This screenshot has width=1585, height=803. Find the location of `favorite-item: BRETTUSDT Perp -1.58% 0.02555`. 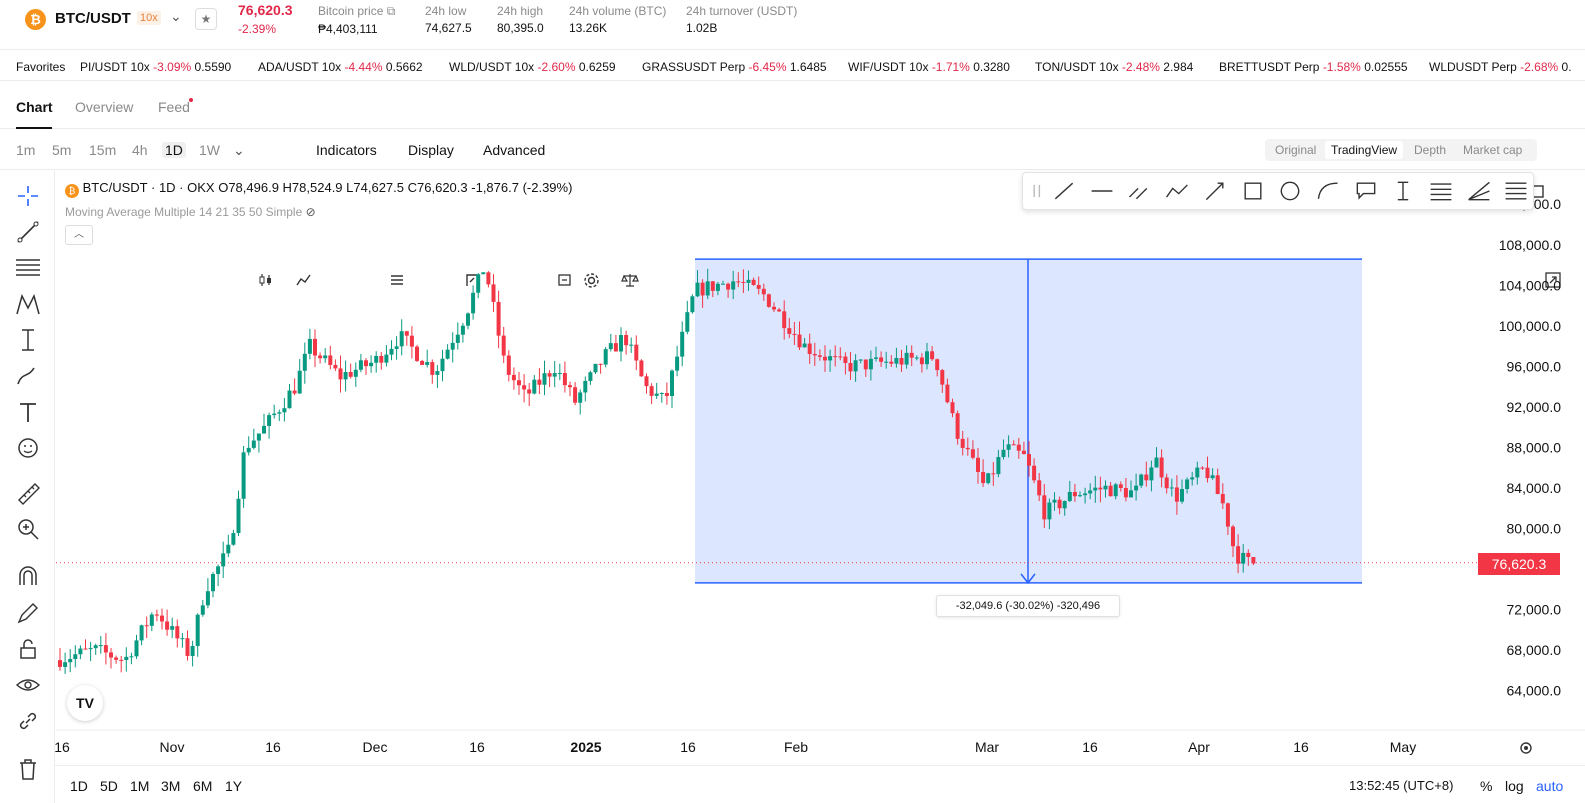

favorite-item: BRETTUSDT Perp -1.58% 0.02555 is located at coordinates (1313, 67).